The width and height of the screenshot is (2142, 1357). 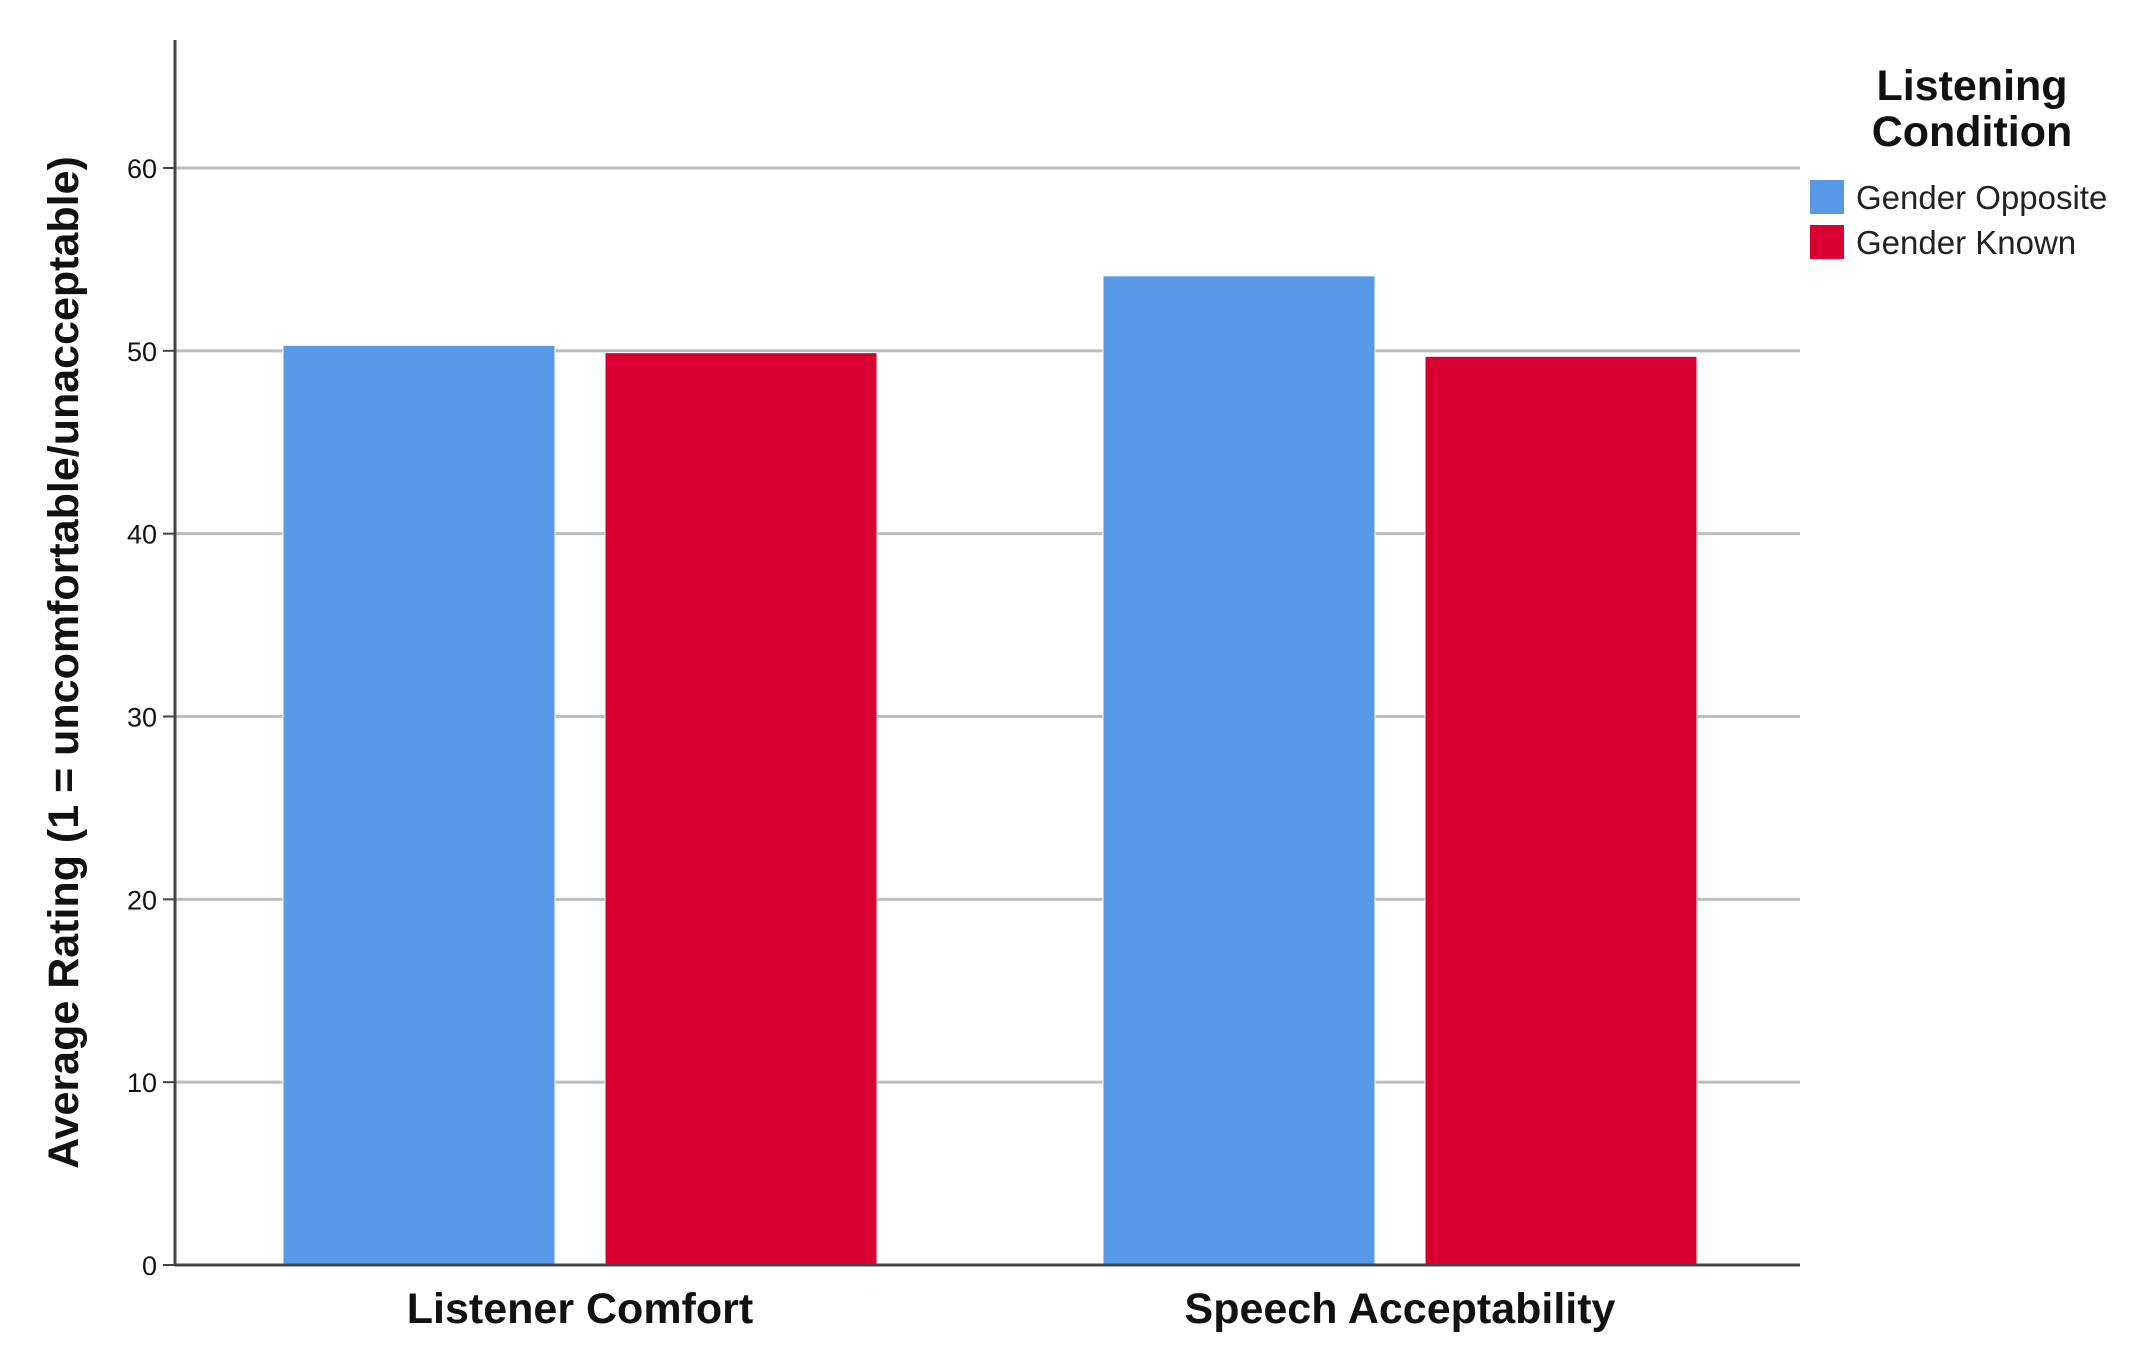 I want to click on y-tick-label-10: 10, so click(x=142, y=1083).